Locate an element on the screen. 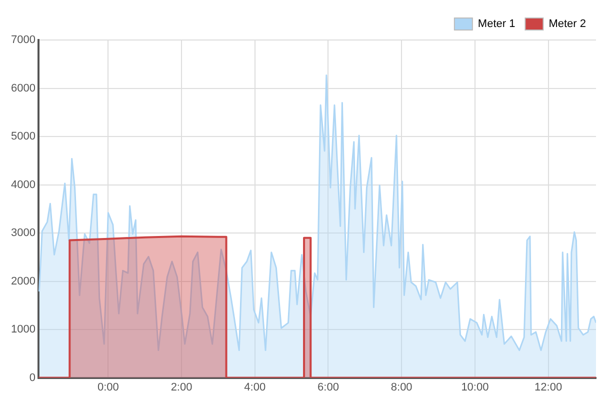 The height and width of the screenshot is (405, 610). y-tick-label: 3000 is located at coordinates (23, 233).